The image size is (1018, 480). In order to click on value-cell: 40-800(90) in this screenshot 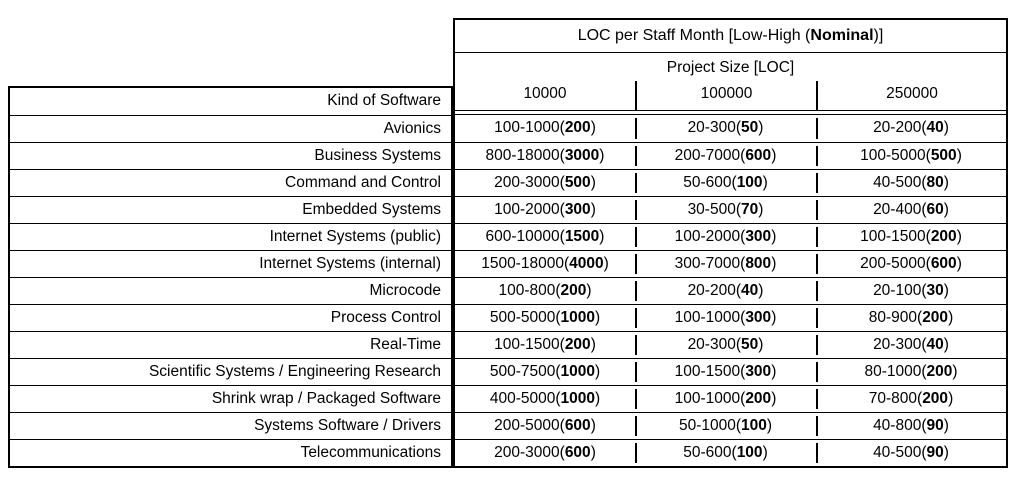, I will do `click(911, 426)`.